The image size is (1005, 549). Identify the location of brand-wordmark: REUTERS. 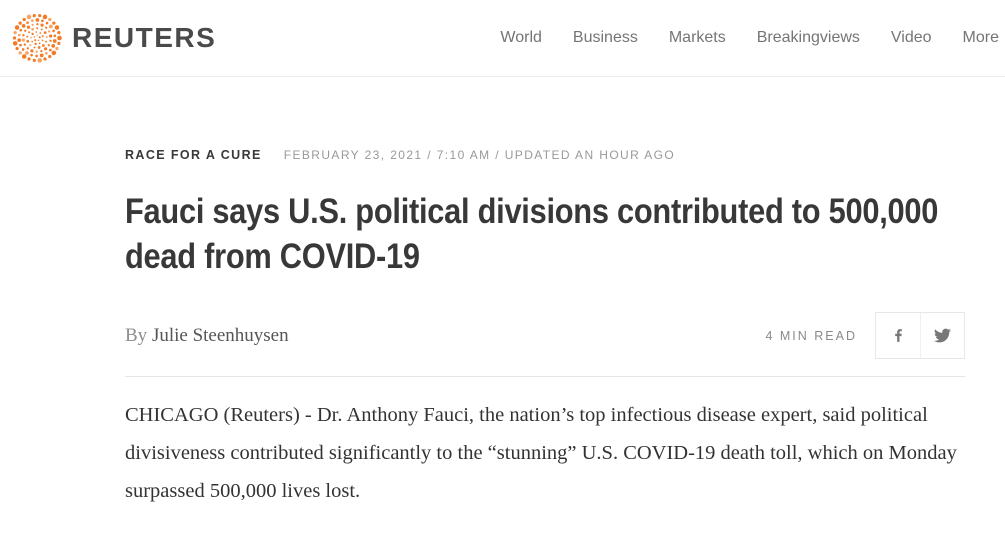
(144, 37).